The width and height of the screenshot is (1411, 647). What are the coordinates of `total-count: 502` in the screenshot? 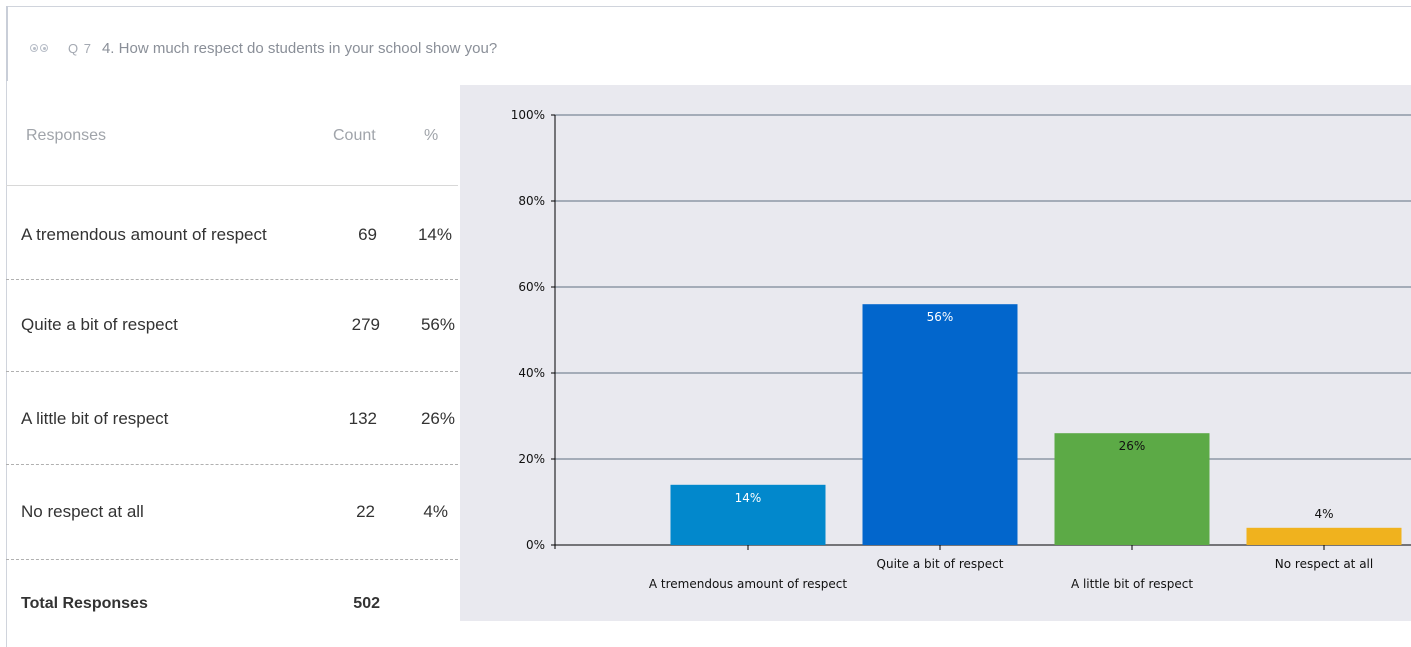 It's located at (366, 603).